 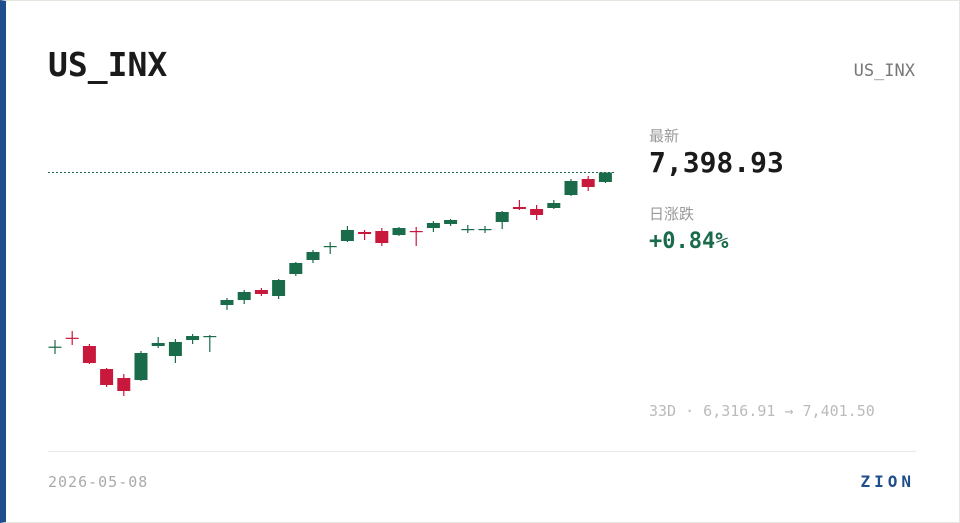 I want to click on range-text: 33D · 6,316.91 → 7,401.50, so click(x=762, y=411).